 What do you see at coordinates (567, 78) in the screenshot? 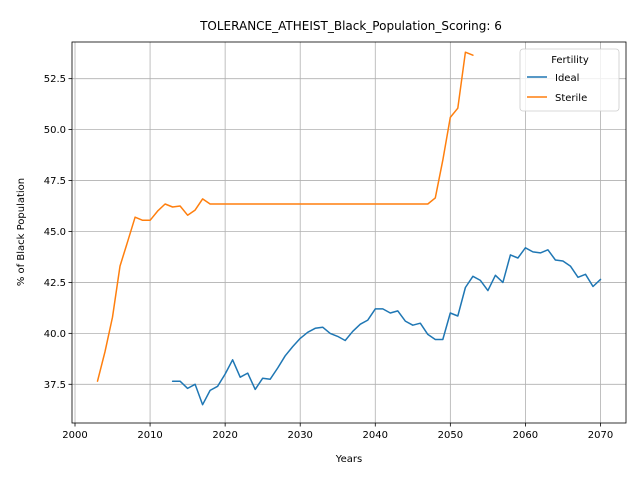
I see `legend-label-ideal: Ideal` at bounding box center [567, 78].